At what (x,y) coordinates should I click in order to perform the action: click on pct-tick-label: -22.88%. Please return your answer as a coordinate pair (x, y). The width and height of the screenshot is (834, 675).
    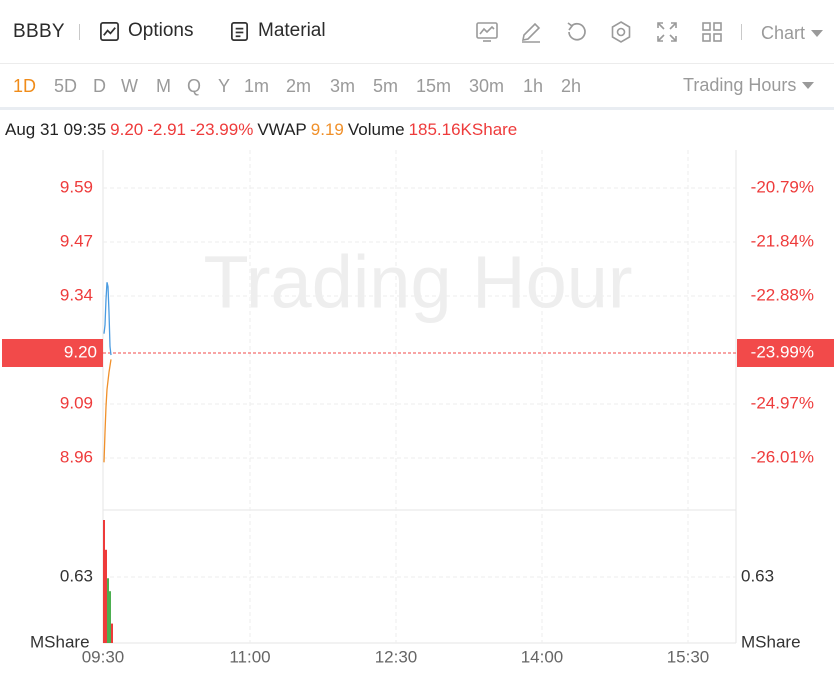
    Looking at the image, I should click on (782, 294).